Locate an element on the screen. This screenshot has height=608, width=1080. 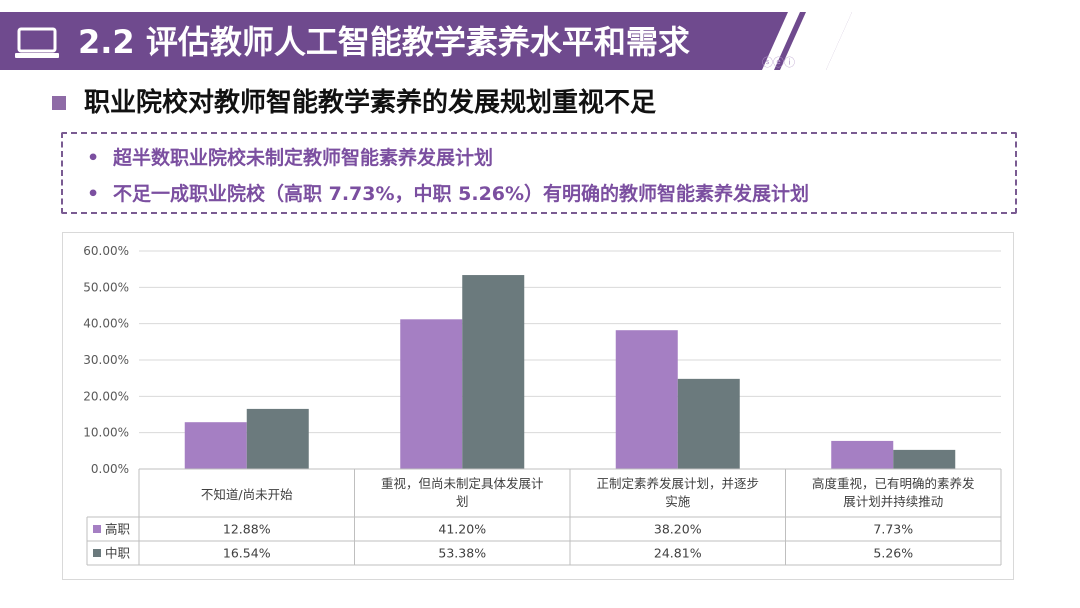
category-label: 展计划并持续推动 is located at coordinates (893, 501).